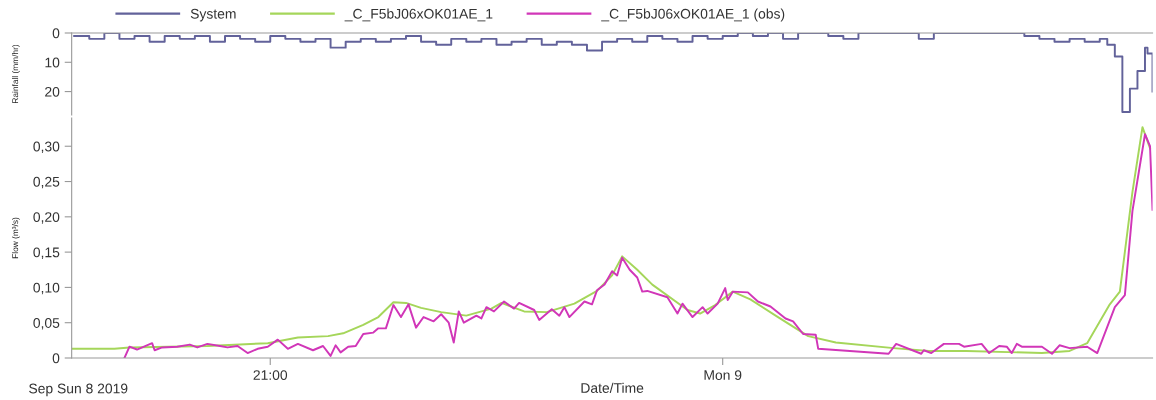 The height and width of the screenshot is (400, 1156). What do you see at coordinates (270, 375) in the screenshot?
I see `x-tick-label: 21:00` at bounding box center [270, 375].